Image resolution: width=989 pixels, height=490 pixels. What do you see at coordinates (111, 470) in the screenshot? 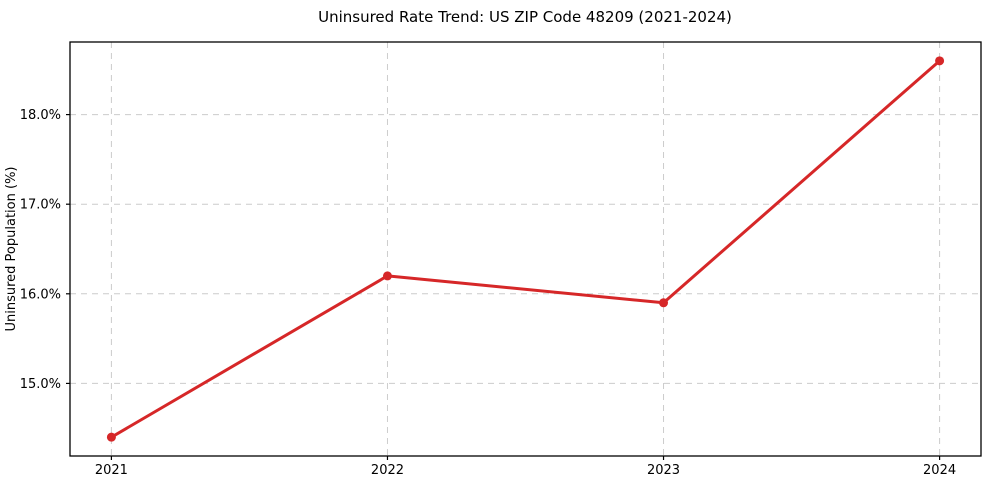
I see `x-tick-label: 2021` at bounding box center [111, 470].